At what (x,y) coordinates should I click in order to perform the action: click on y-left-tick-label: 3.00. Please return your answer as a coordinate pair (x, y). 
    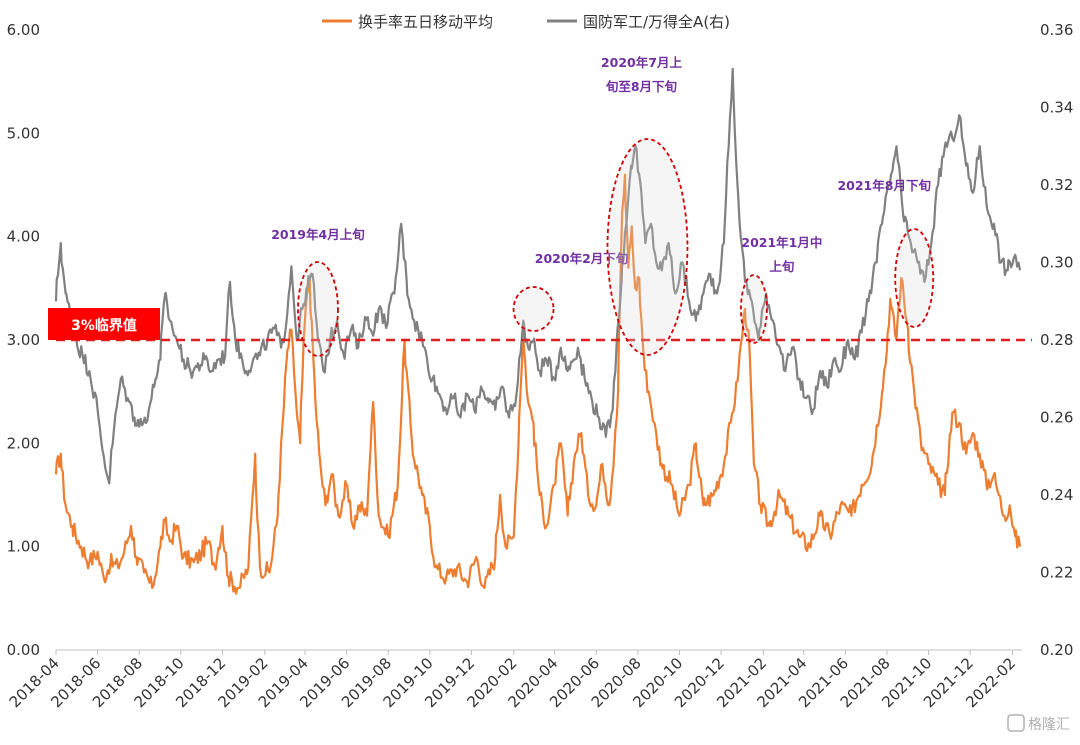
    Looking at the image, I should click on (23, 340).